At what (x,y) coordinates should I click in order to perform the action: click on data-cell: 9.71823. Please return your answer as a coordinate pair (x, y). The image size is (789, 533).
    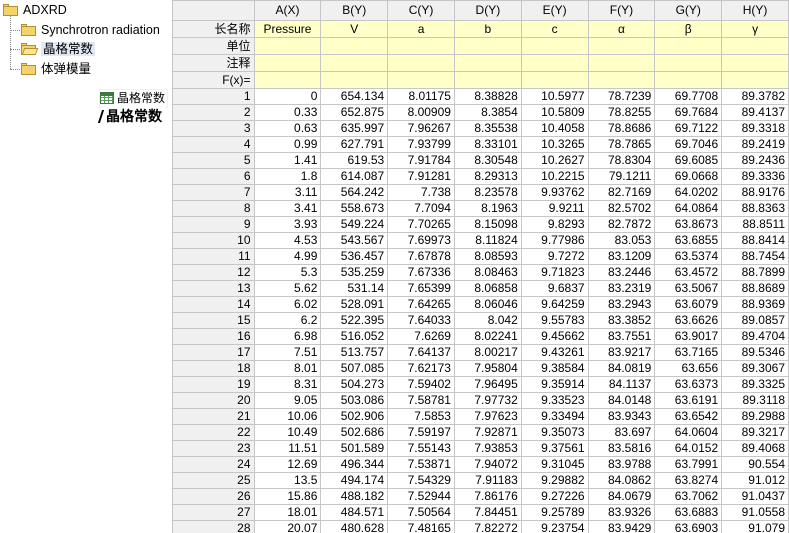
    Looking at the image, I should click on (554, 272).